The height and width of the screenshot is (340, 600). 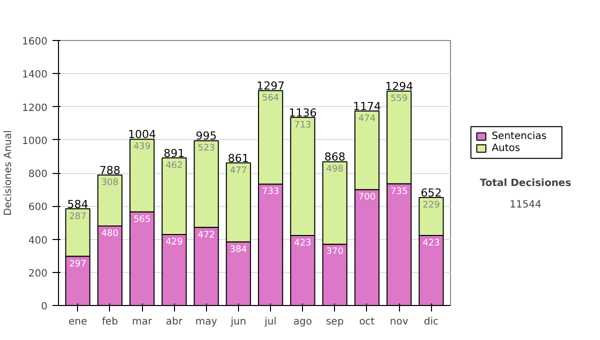 What do you see at coordinates (270, 86) in the screenshot?
I see `total-label: 1297` at bounding box center [270, 86].